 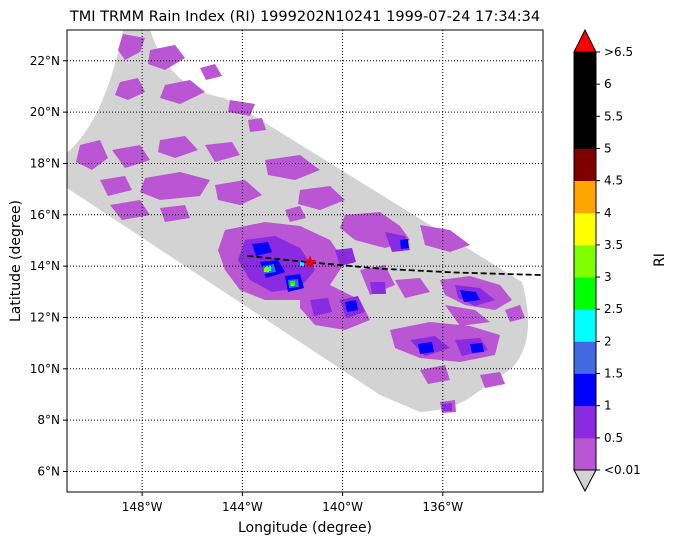 What do you see at coordinates (613, 309) in the screenshot?
I see `colorbar-tick-label: 2.5` at bounding box center [613, 309].